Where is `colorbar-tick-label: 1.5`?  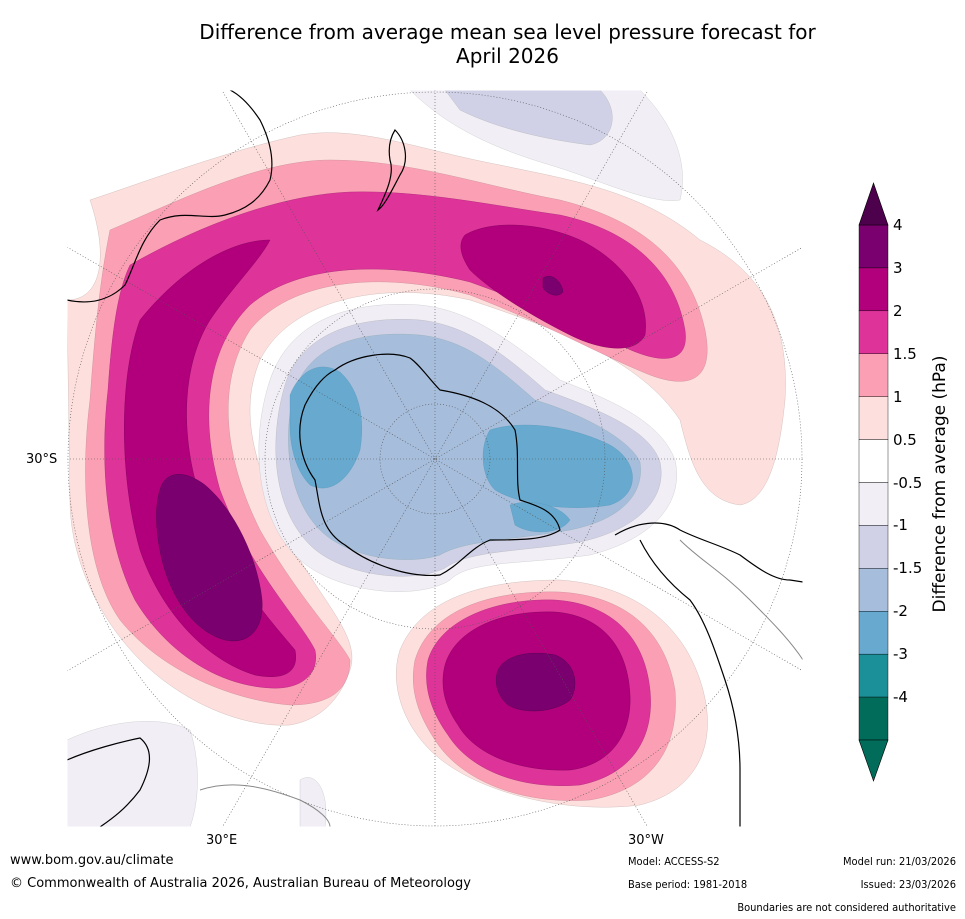 colorbar-tick-label: 1.5 is located at coordinates (905, 353).